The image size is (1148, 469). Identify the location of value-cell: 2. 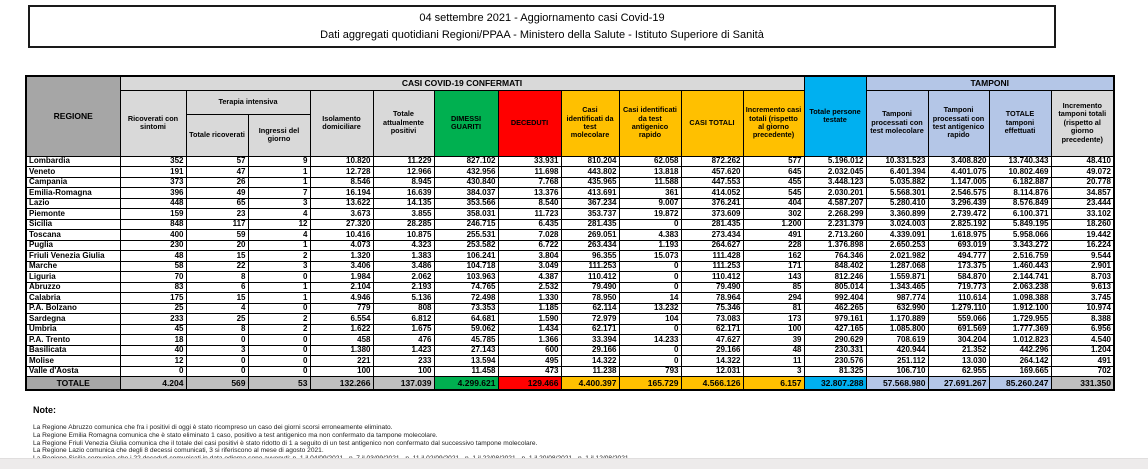
(279, 256).